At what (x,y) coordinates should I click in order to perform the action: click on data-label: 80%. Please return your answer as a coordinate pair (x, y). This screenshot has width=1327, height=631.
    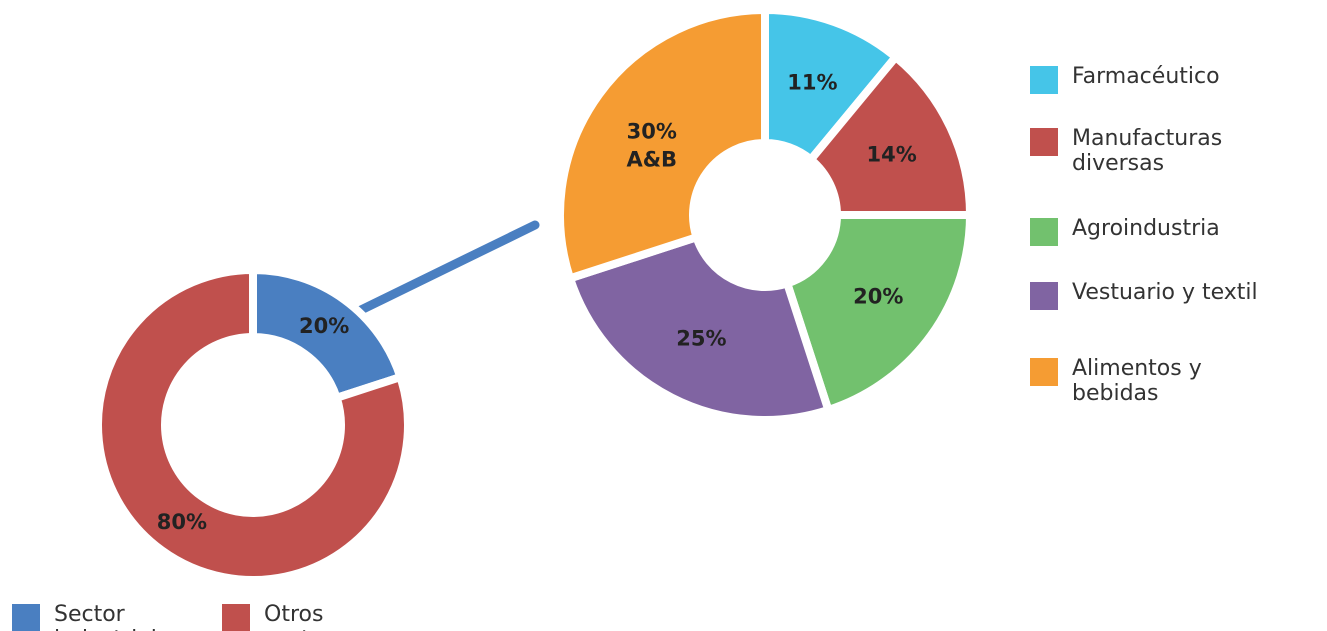
    Looking at the image, I should click on (182, 522).